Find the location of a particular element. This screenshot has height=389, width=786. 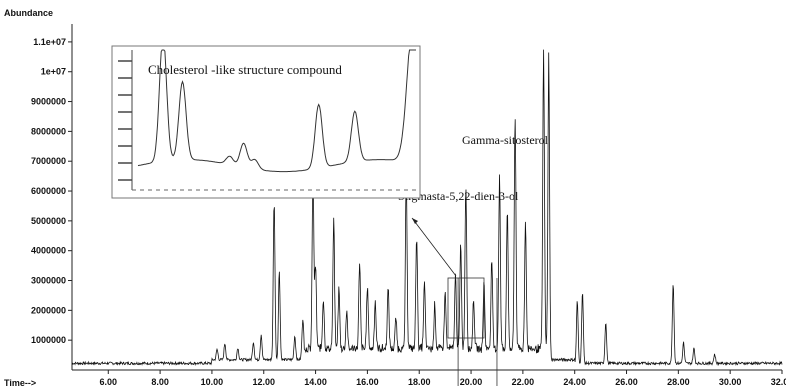

x-tick-label: 10.00 is located at coordinates (212, 382).